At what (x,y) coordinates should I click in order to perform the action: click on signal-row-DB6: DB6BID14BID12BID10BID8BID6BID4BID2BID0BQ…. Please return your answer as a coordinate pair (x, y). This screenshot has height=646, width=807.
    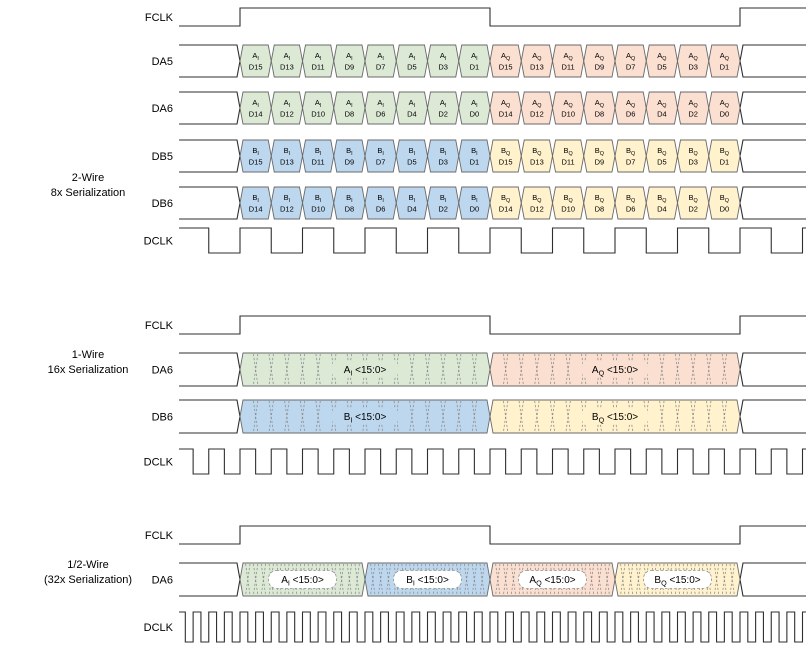
    Looking at the image, I should click on (479, 203).